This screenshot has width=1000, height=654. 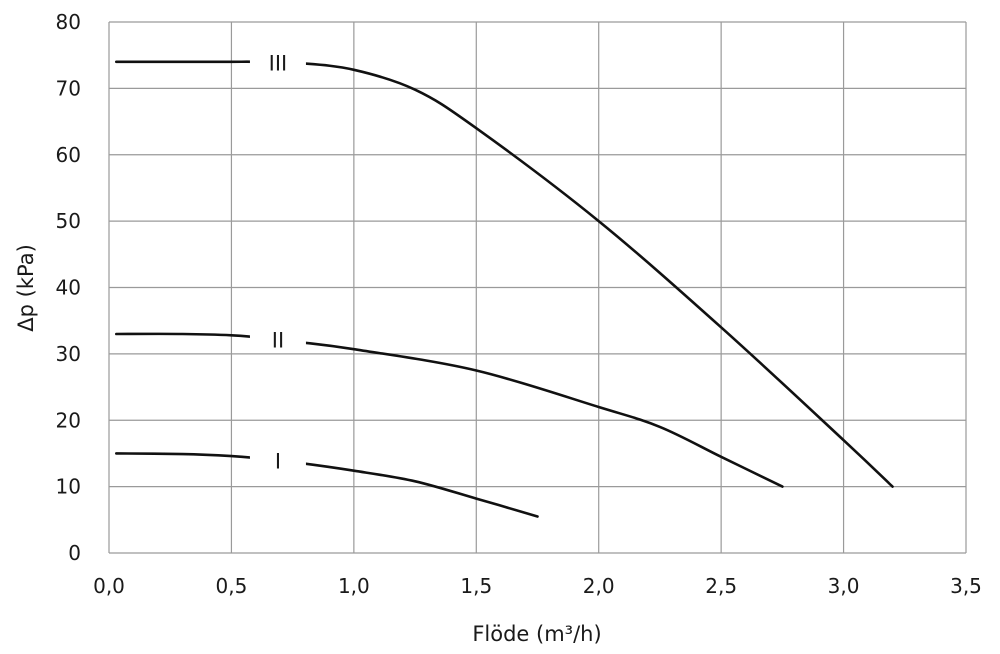 I want to click on series-label-III: III, so click(x=278, y=63).